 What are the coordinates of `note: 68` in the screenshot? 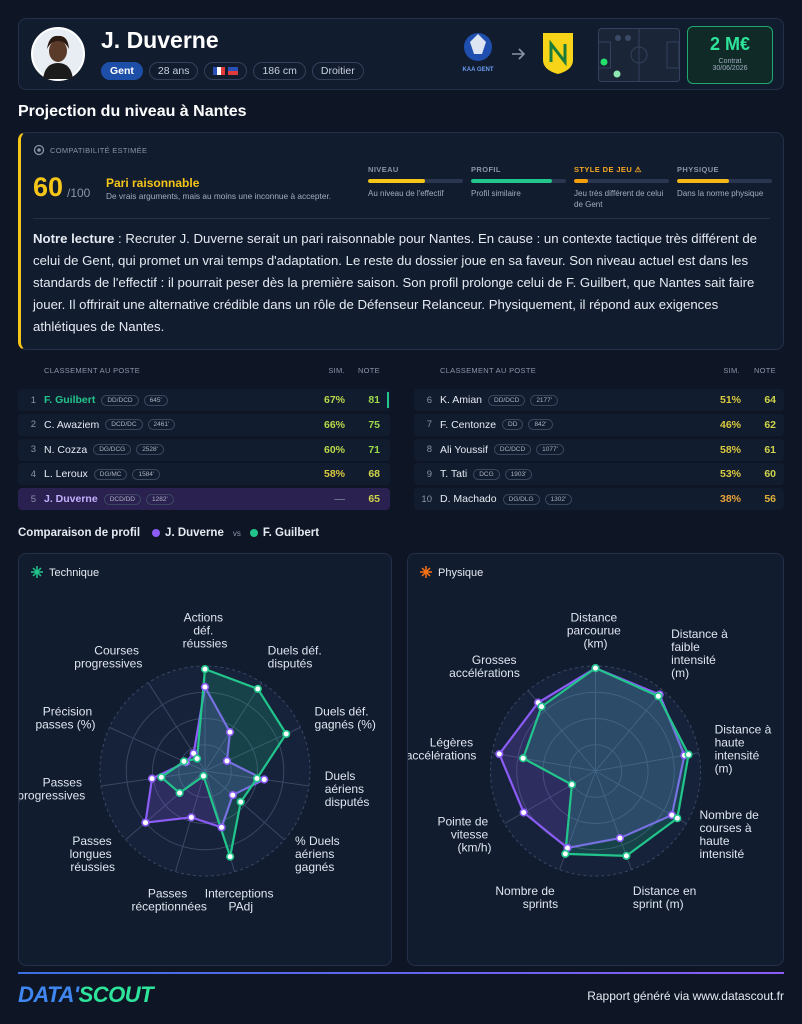 It's located at (374, 474).